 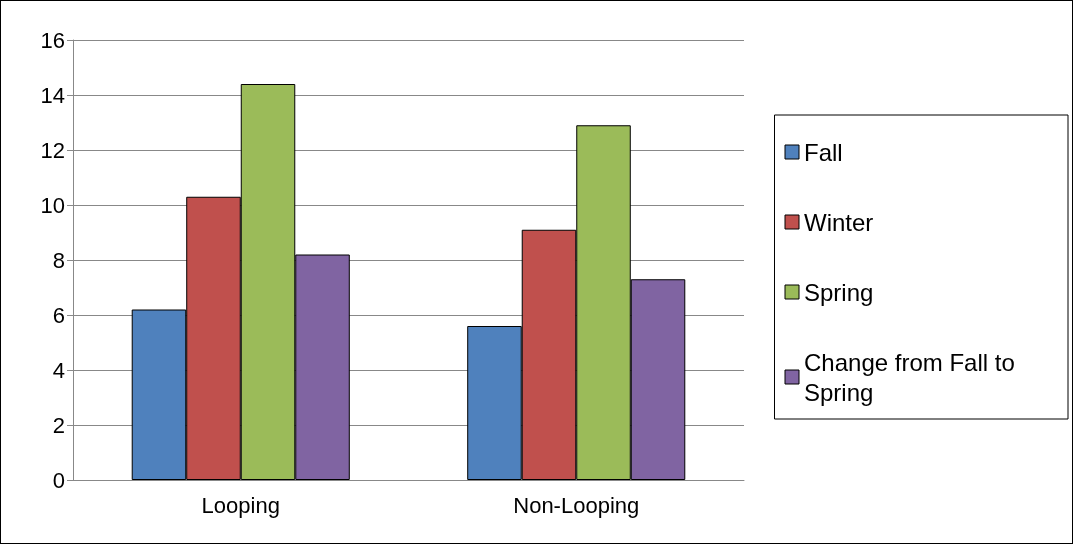 What do you see at coordinates (823, 152) in the screenshot?
I see `legend-label: Fall` at bounding box center [823, 152].